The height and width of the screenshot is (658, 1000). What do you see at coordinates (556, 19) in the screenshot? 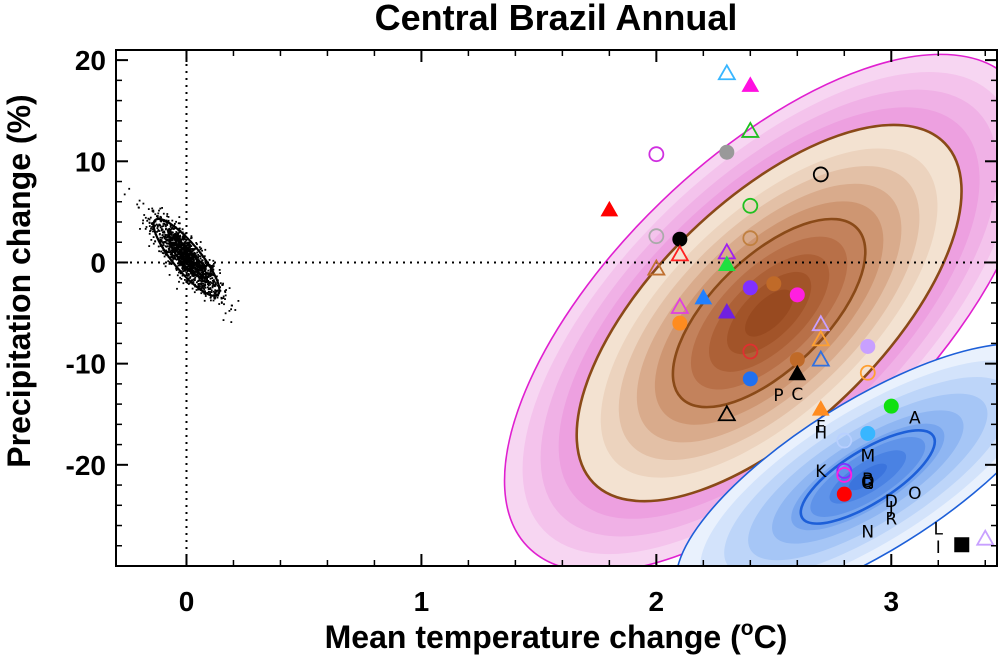
I see `chart-title: Central Brazil Annual` at bounding box center [556, 19].